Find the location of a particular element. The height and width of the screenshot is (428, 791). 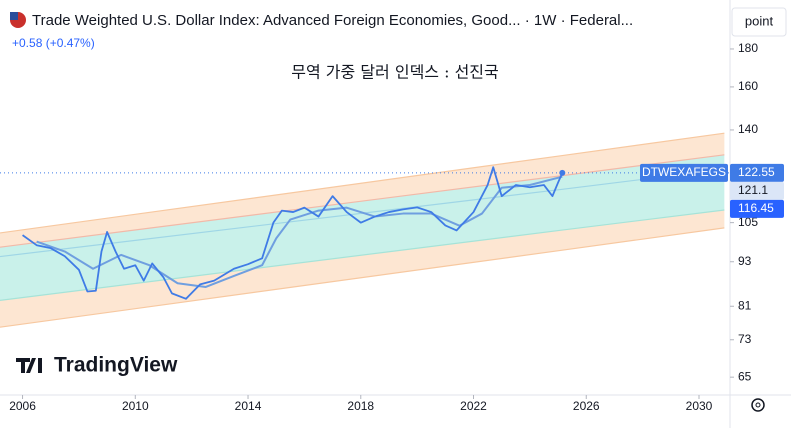

x-tick-label: 2010 is located at coordinates (135, 406).